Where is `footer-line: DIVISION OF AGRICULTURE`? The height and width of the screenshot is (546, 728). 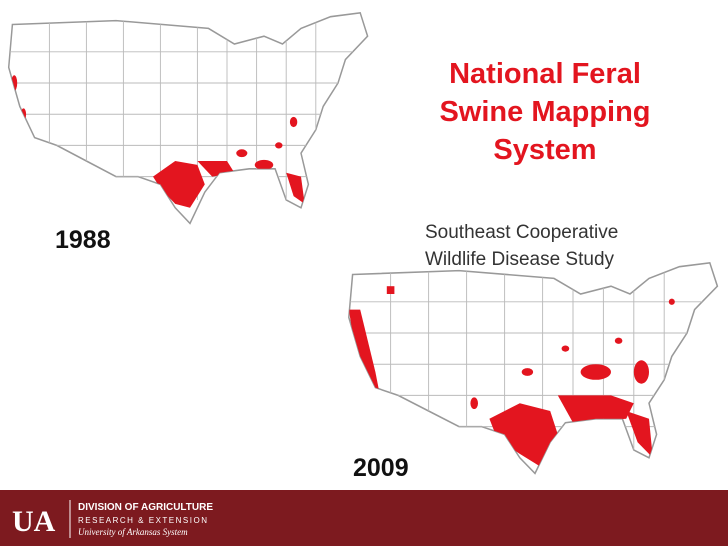 footer-line: DIVISION OF AGRICULTURE is located at coordinates (145, 507).